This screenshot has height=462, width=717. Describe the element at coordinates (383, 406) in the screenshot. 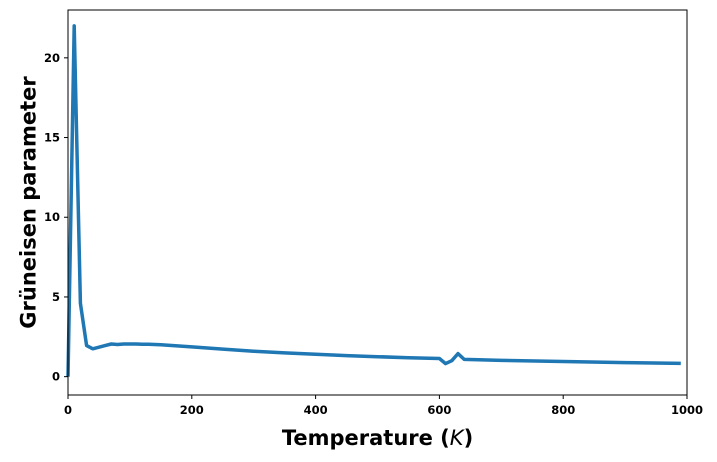

I see `x-axis-ticks: 0 200 400 600 800 1000` at that location.